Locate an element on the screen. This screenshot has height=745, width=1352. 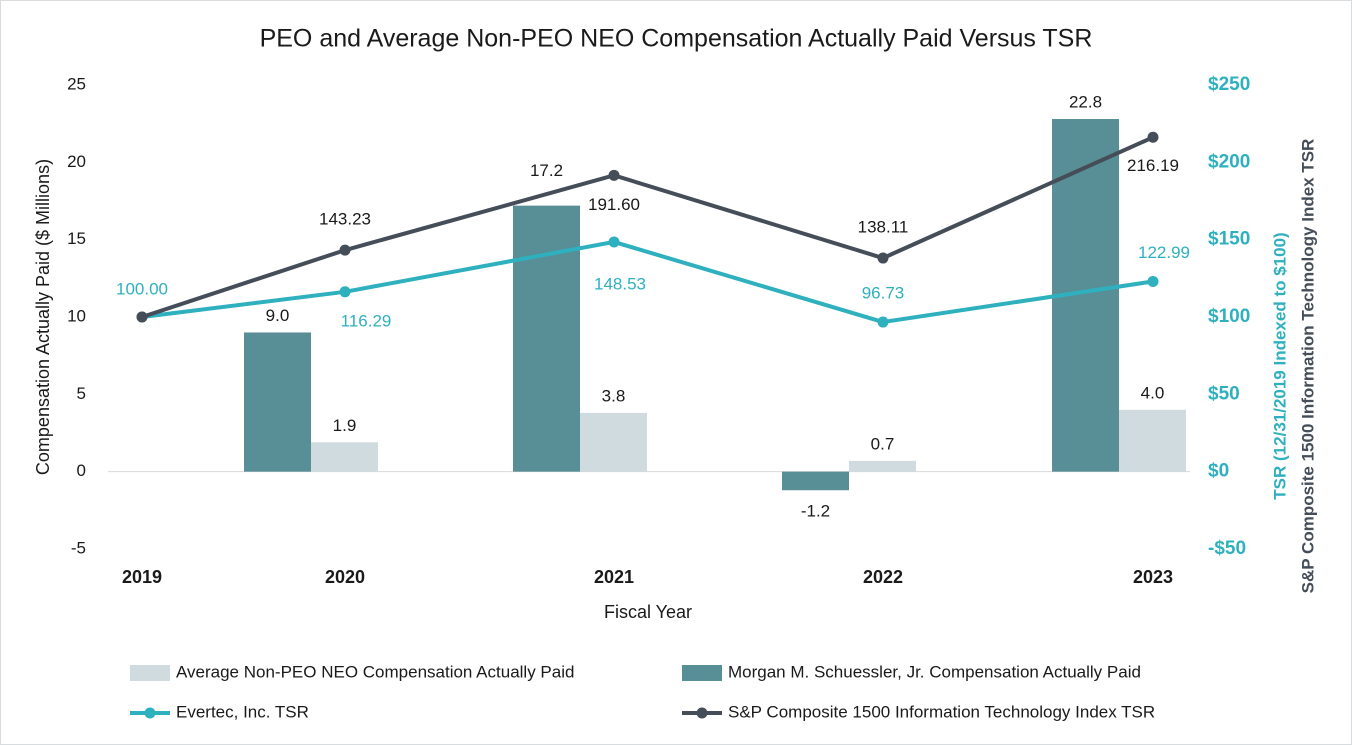
y2-tick-label: $250 is located at coordinates (1229, 84).